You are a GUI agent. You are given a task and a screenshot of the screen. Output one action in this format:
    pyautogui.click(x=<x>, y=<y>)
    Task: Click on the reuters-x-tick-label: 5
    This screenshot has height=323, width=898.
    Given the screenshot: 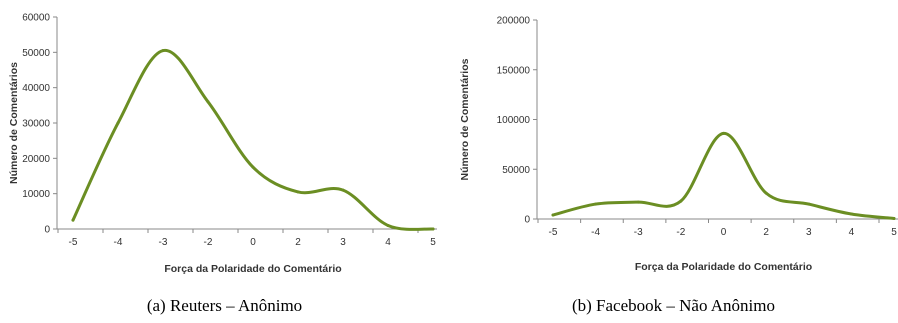 What is the action you would take?
    pyautogui.click(x=433, y=242)
    